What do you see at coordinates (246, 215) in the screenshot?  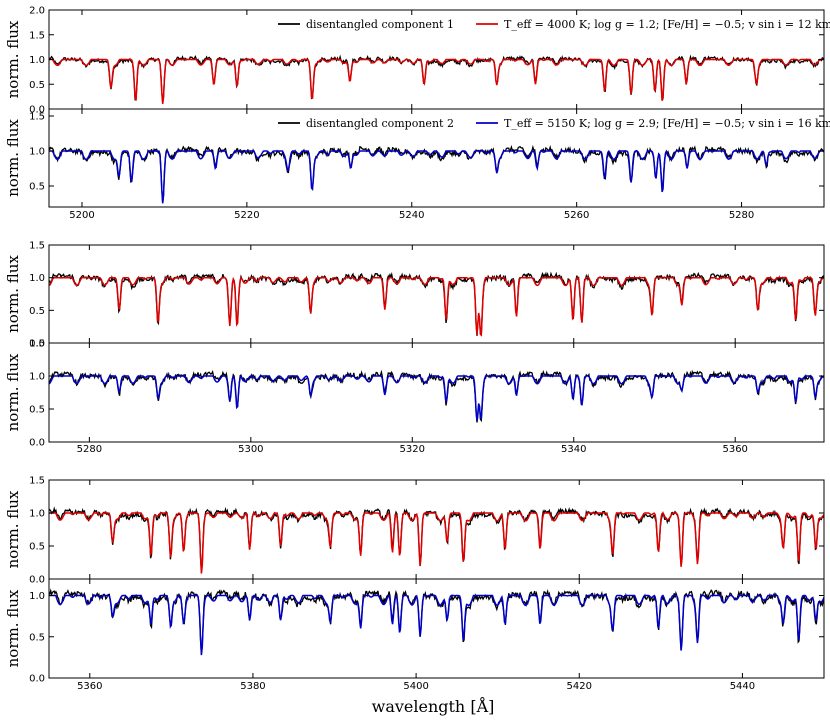 I see `x-tick-label: 5220` at bounding box center [246, 215].